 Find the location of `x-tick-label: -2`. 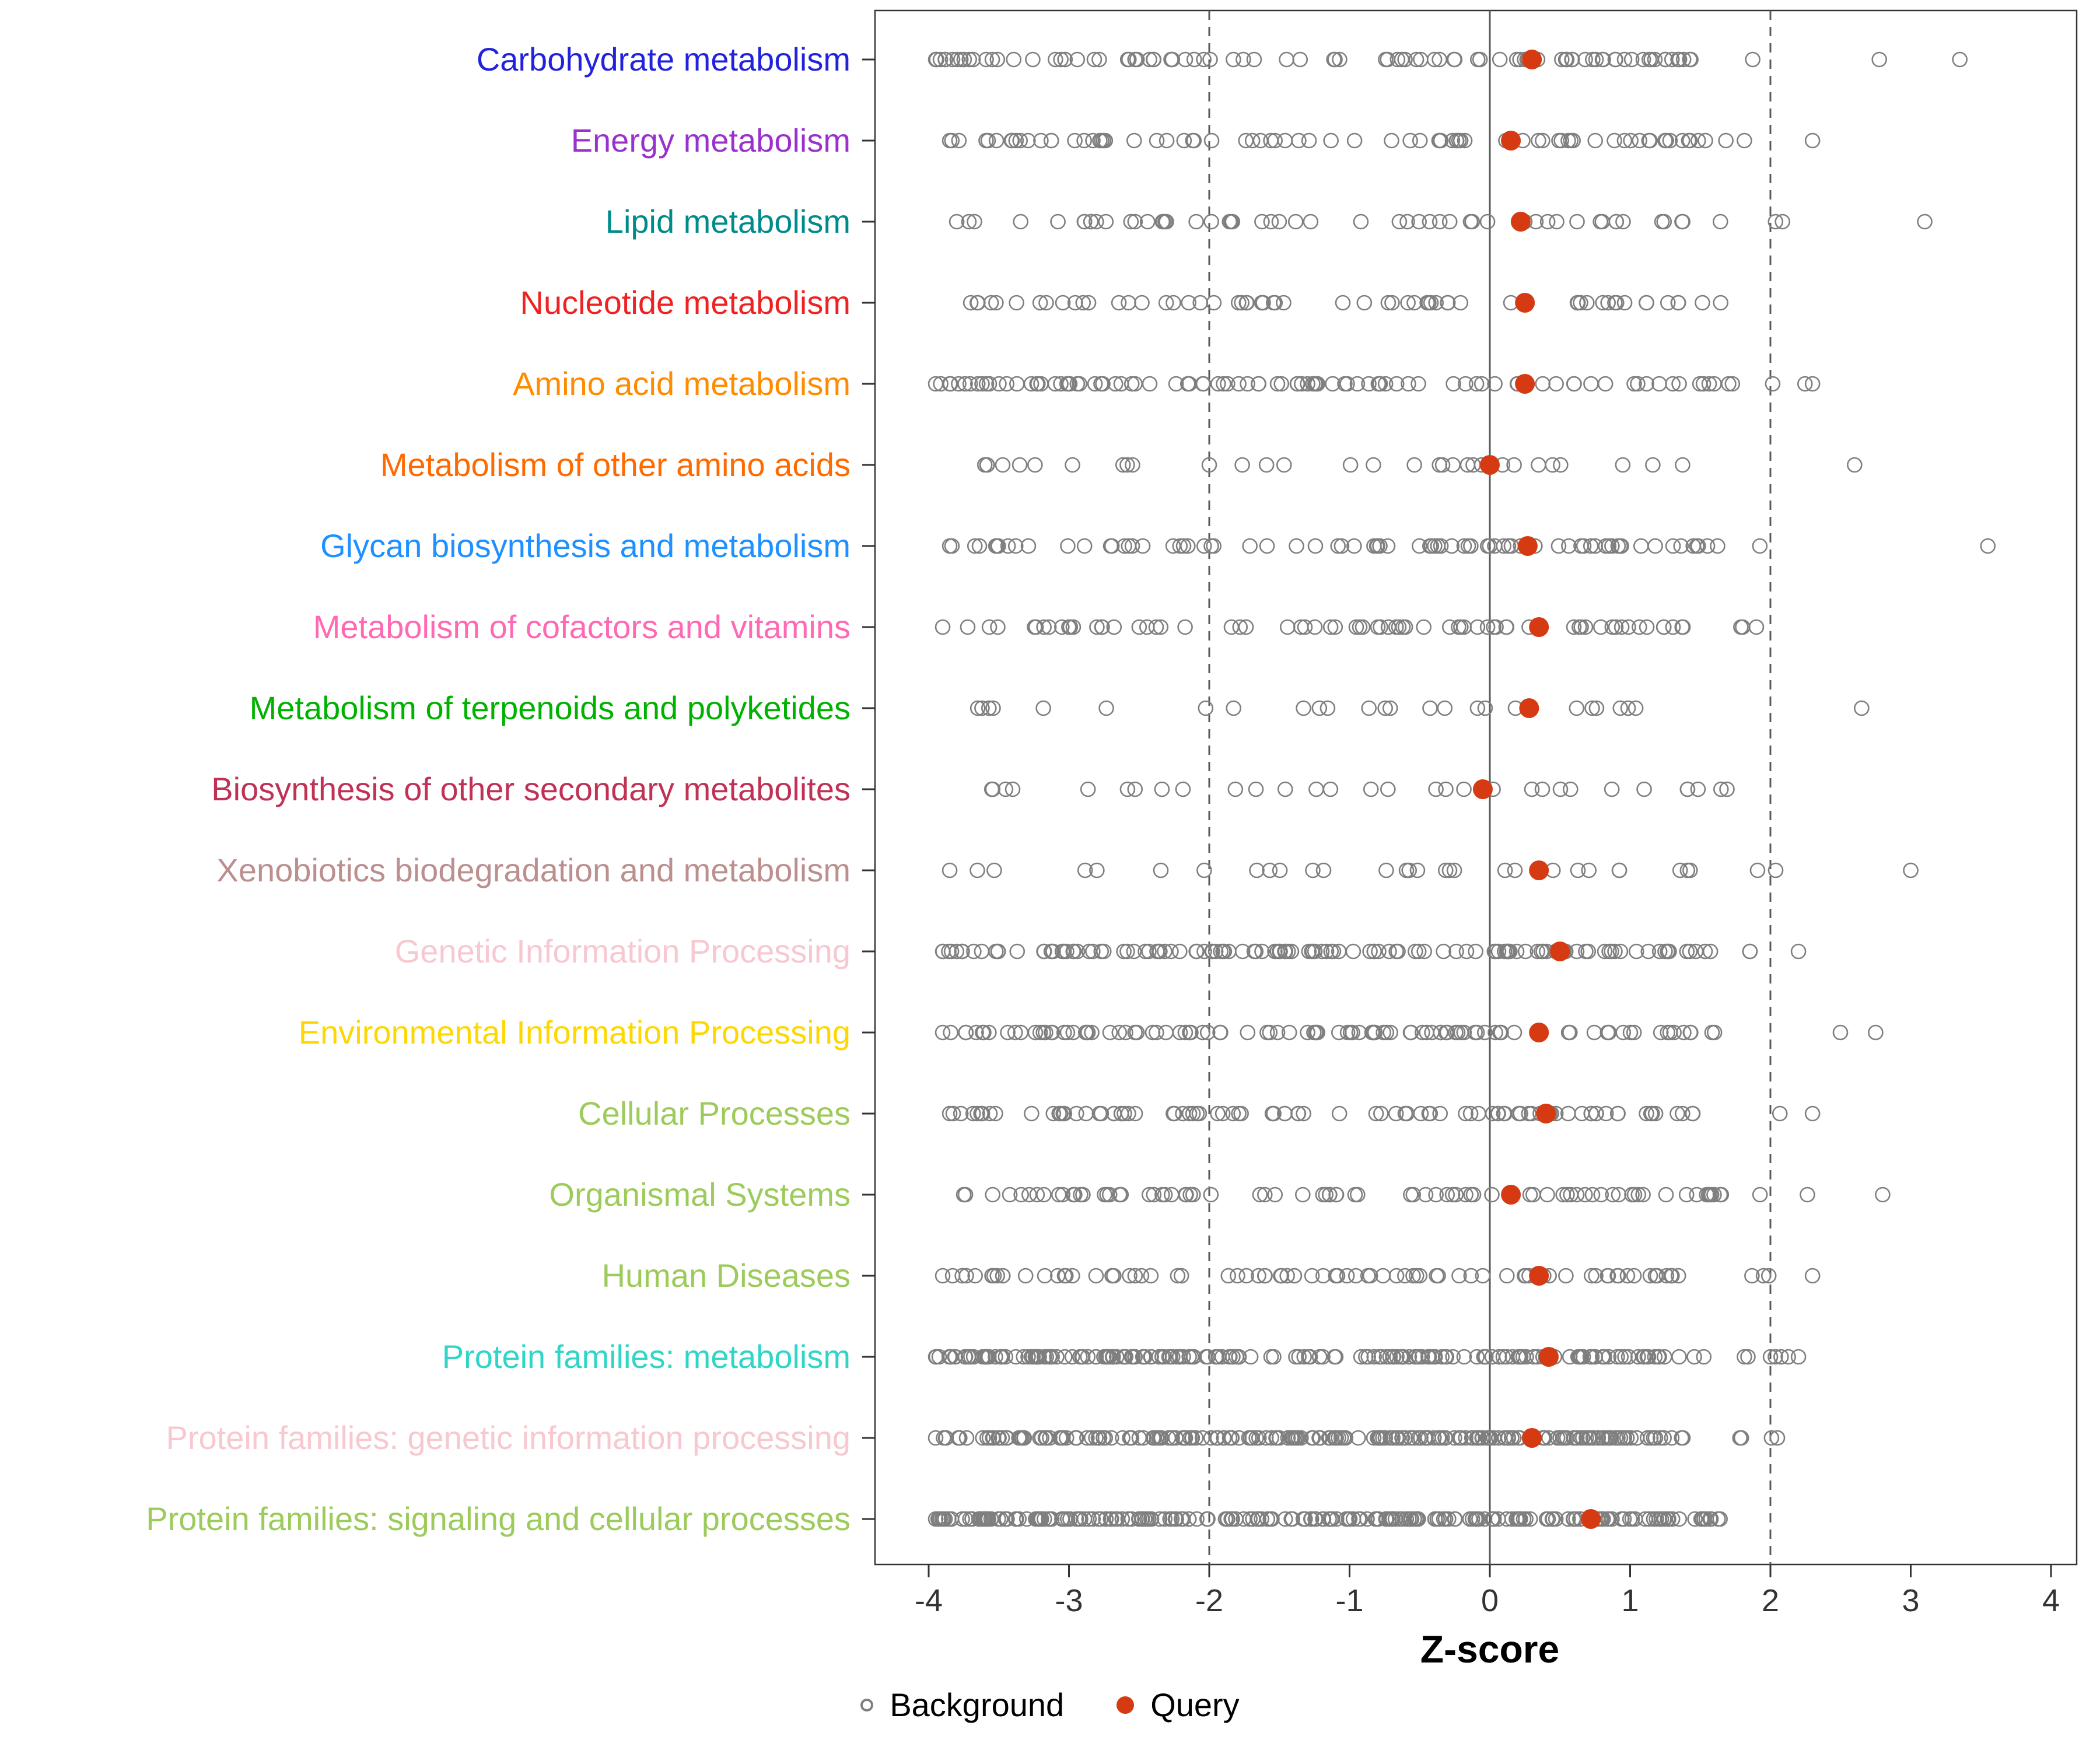

x-tick-label: -2 is located at coordinates (1209, 1601).